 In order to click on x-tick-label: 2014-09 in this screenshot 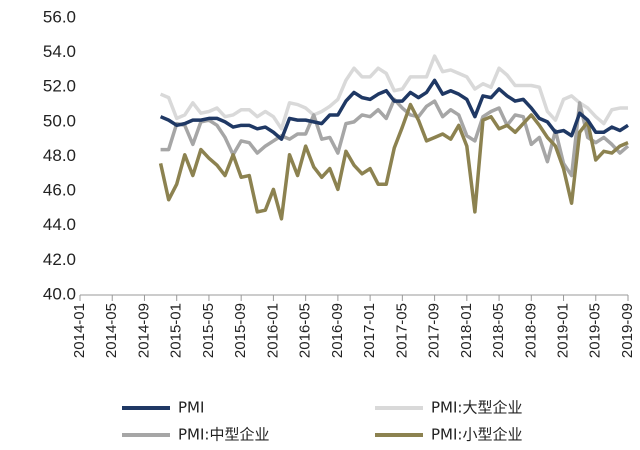, I will do `click(143, 330)`.